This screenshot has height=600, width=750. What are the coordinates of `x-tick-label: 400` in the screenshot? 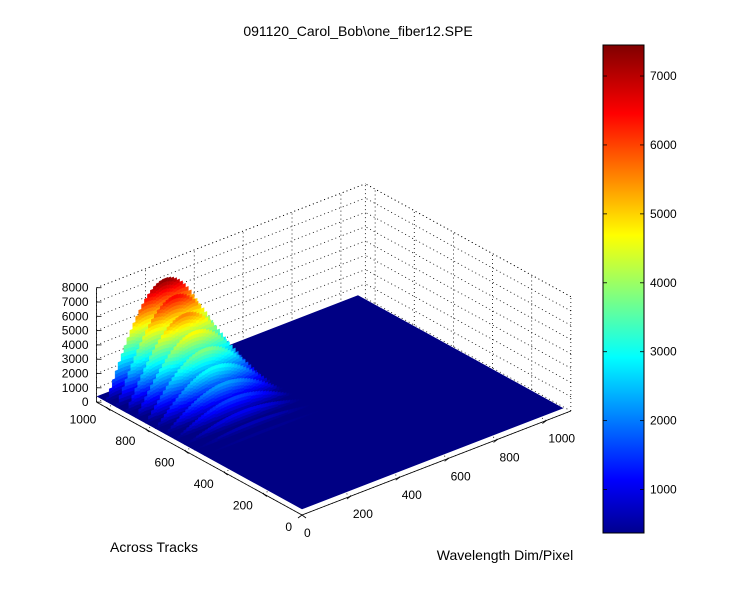 It's located at (412, 495).